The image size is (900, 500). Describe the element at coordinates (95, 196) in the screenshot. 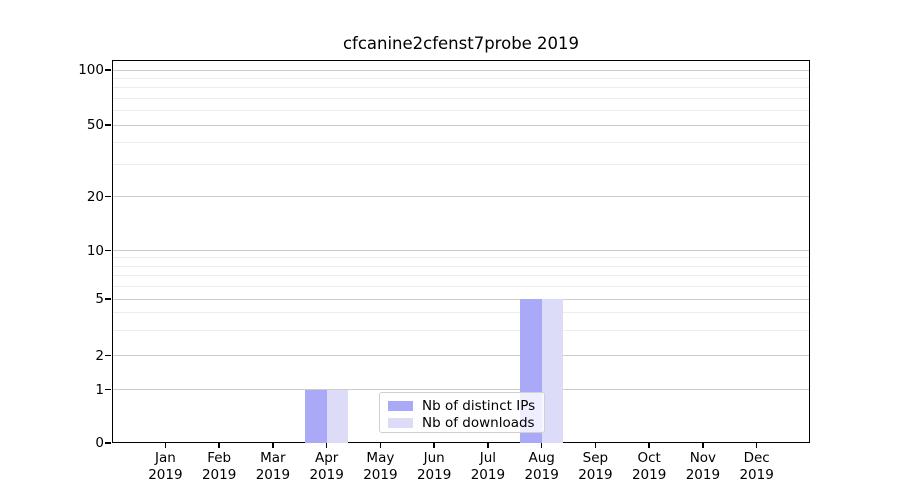

I see `y-axis-tick-label: 20` at that location.